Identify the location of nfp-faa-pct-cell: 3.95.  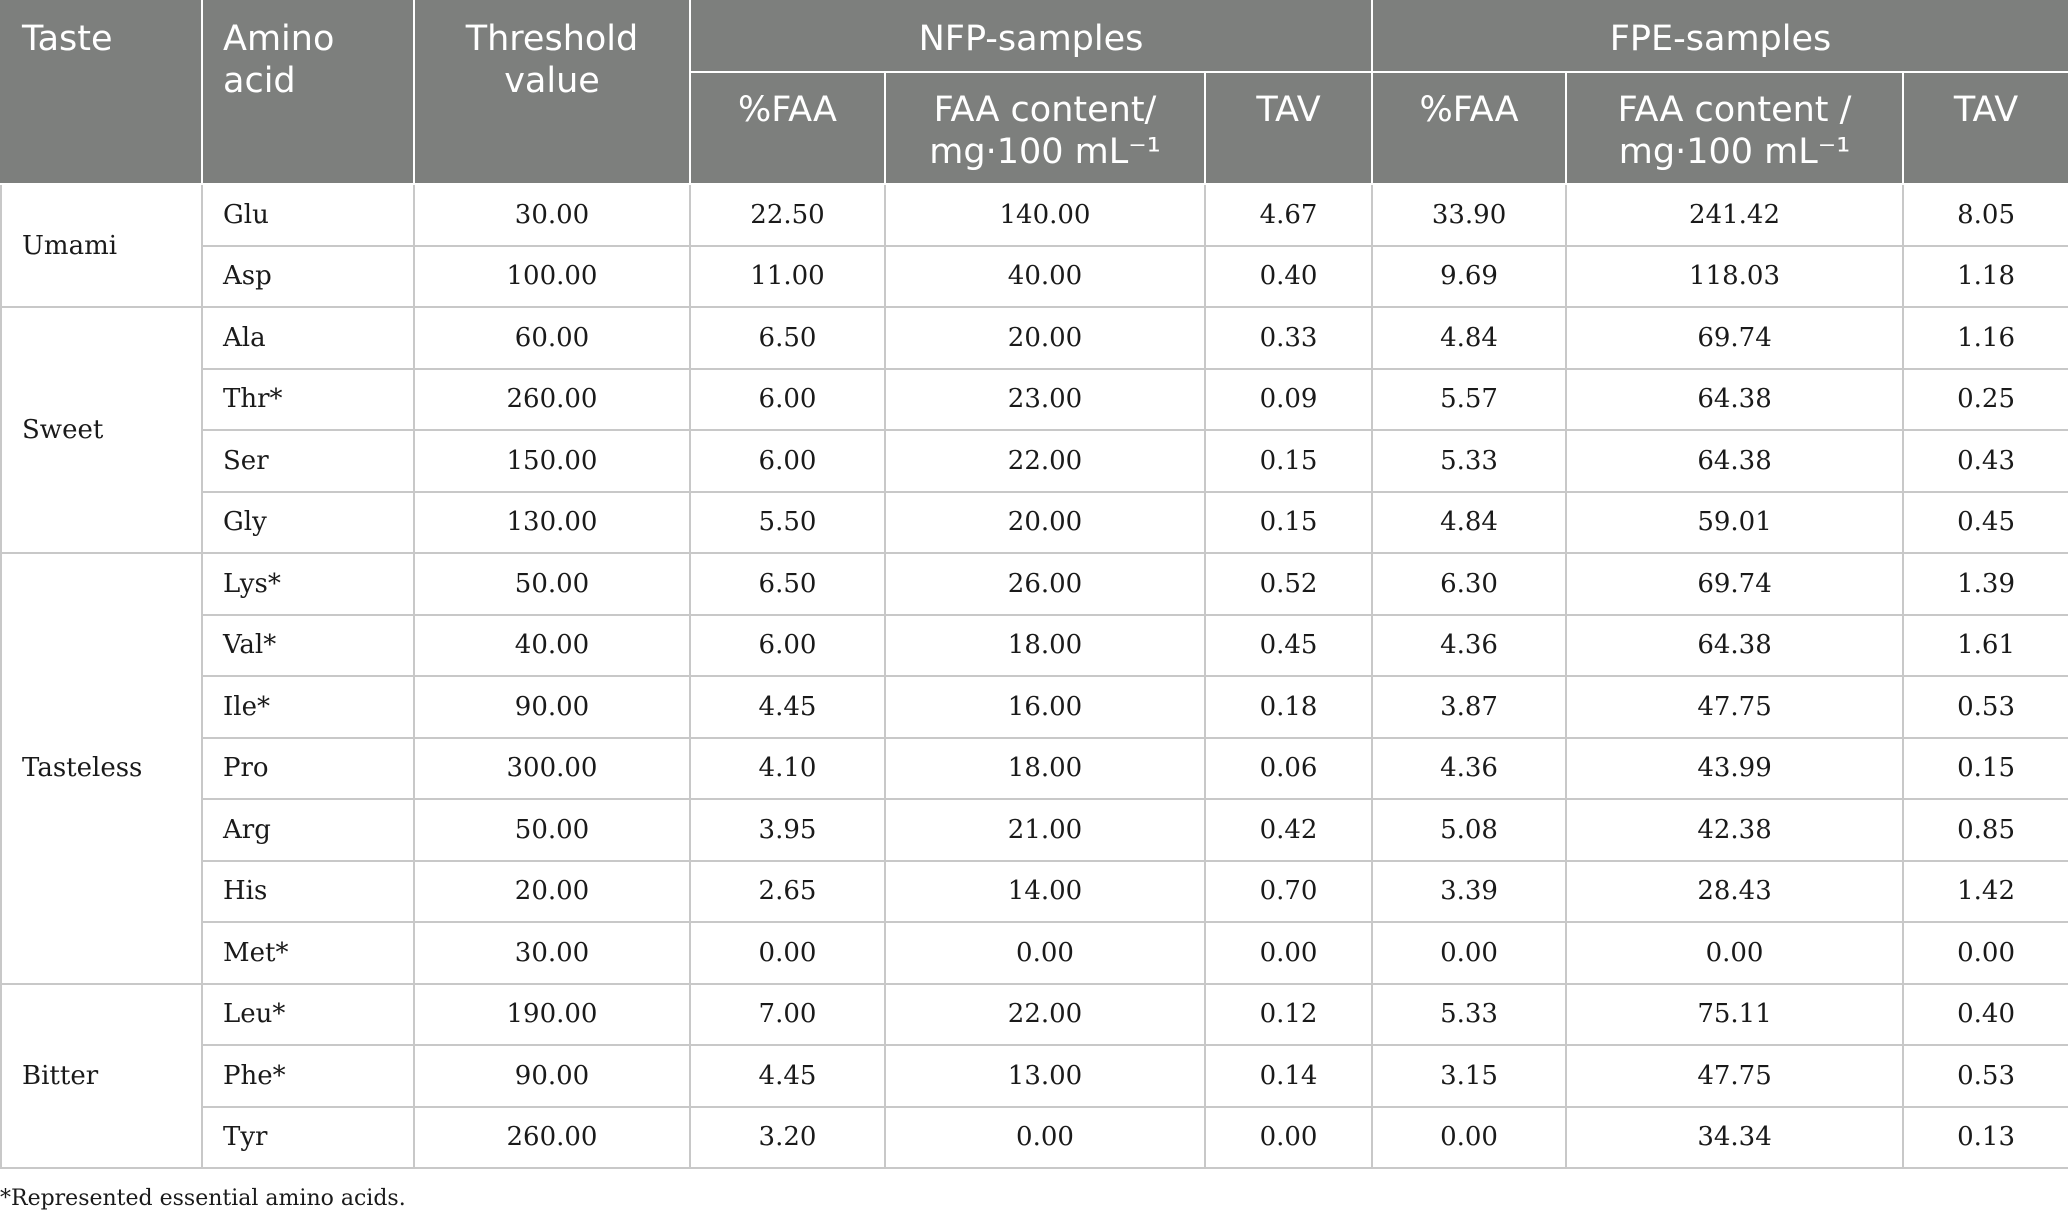
(787, 830).